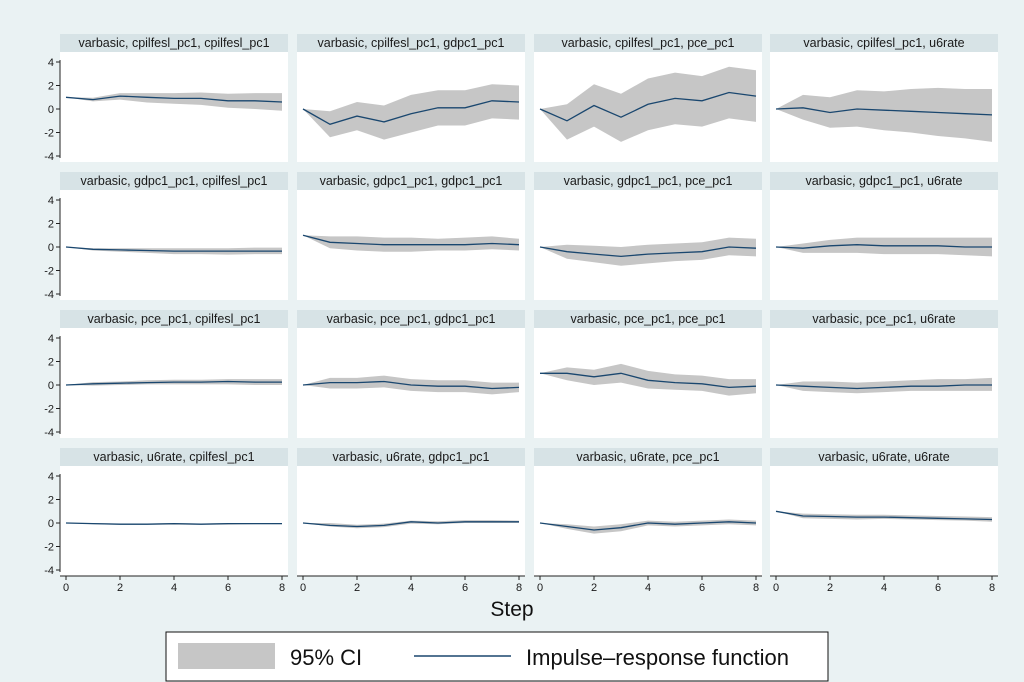 This screenshot has height=682, width=1024. I want to click on x-axis-label: Step, so click(511, 609).